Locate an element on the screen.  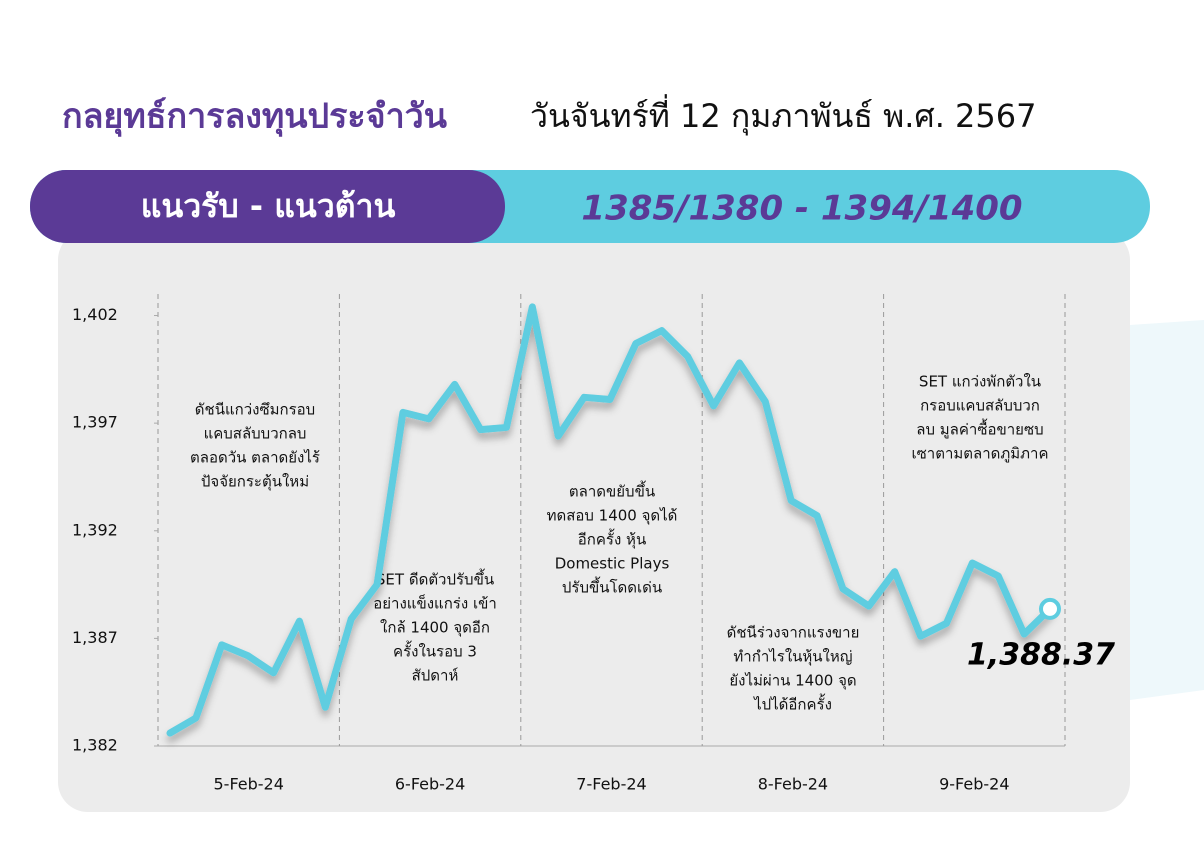
annotation: ตลอดวัน ตลาดยังไร้ is located at coordinates (255, 458).